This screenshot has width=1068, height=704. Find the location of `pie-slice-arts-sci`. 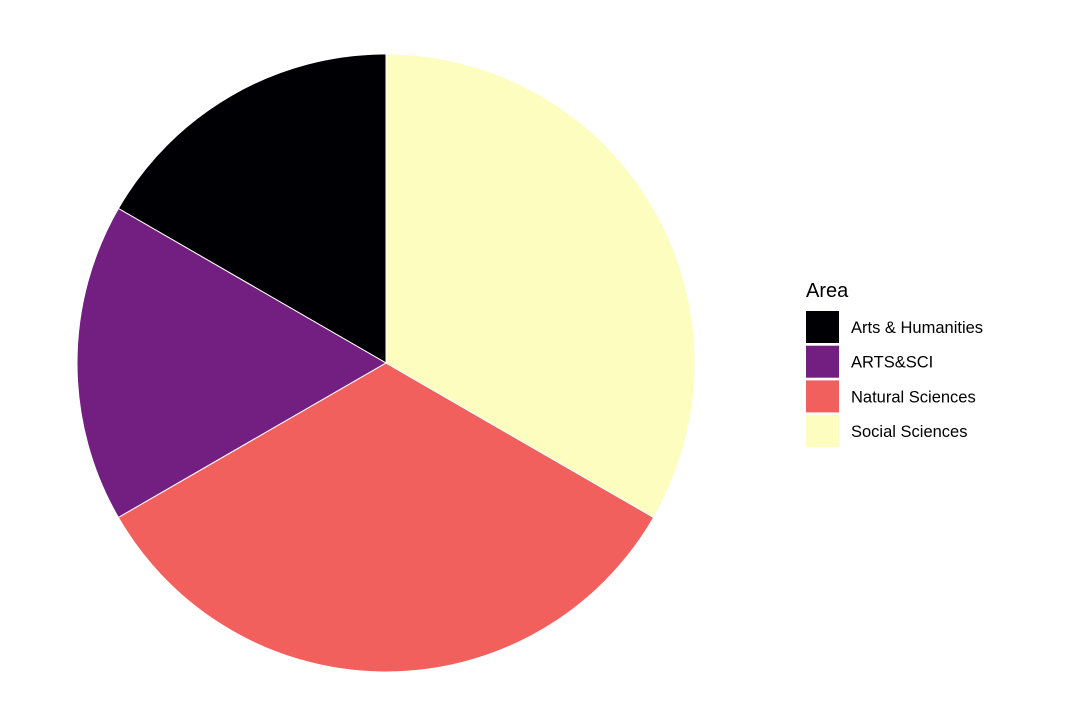

pie-slice-arts-sci is located at coordinates (231, 363).